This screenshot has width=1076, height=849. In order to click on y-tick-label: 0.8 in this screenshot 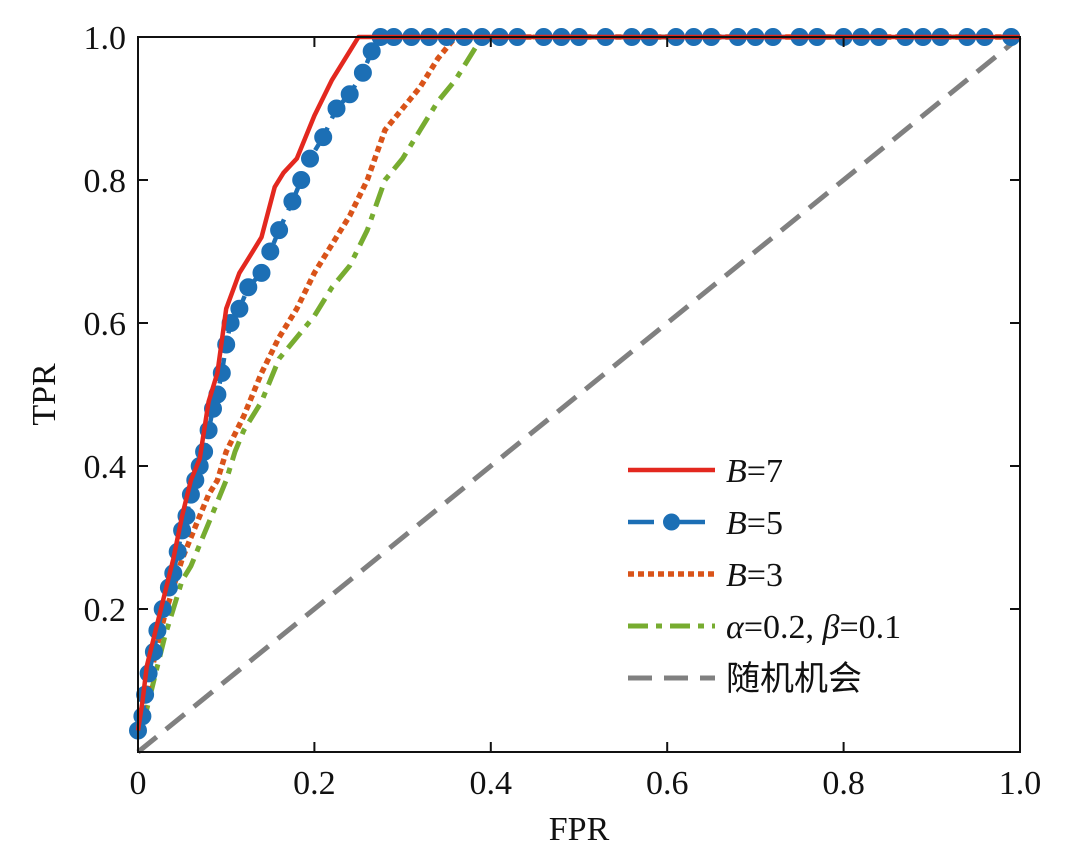, I will do `click(105, 181)`.